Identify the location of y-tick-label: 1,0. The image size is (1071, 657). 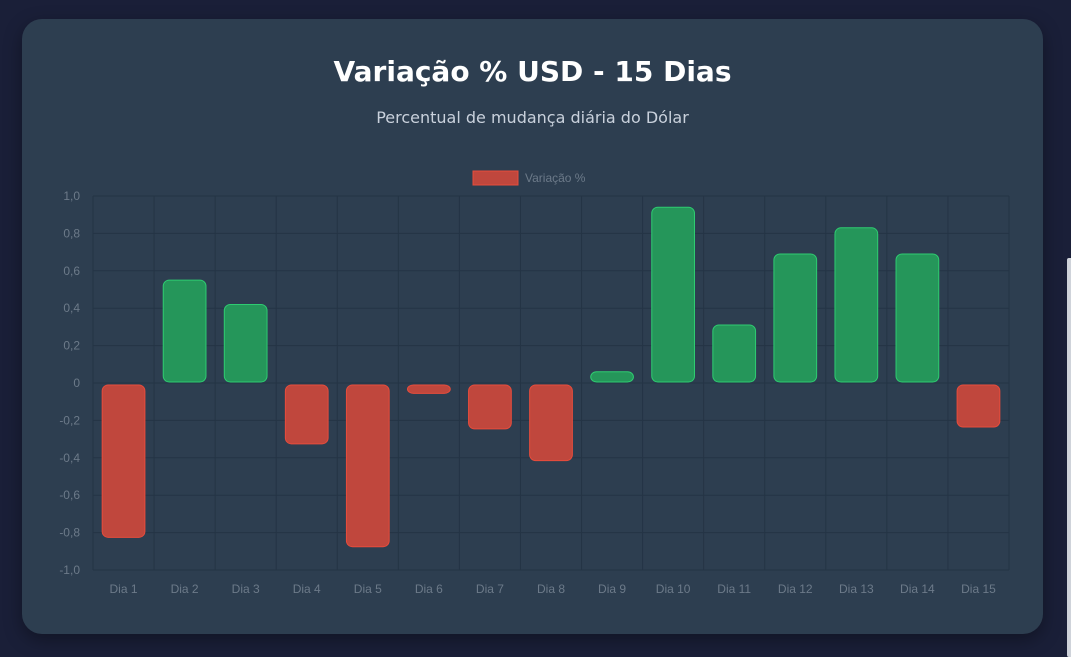
(71, 196).